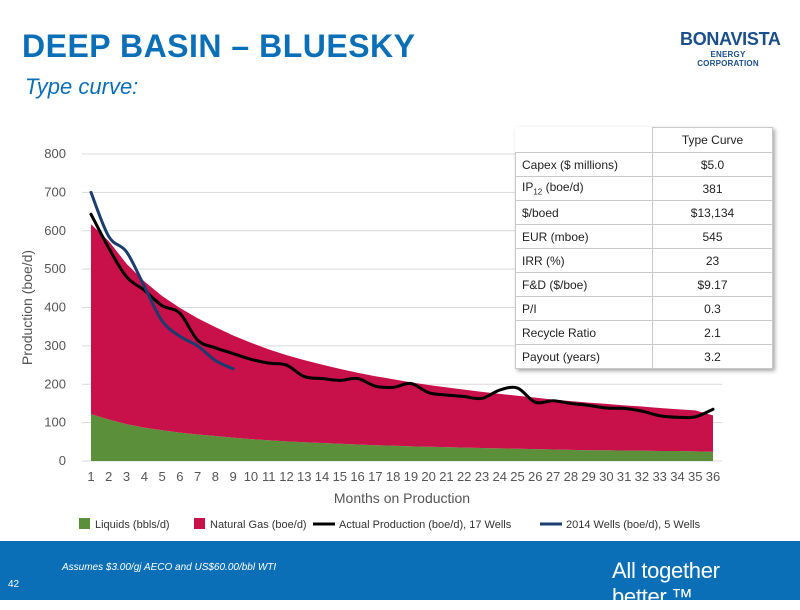 This screenshot has height=610, width=800. Describe the element at coordinates (712, 284) in the screenshot. I see `row-value: $9.17` at that location.